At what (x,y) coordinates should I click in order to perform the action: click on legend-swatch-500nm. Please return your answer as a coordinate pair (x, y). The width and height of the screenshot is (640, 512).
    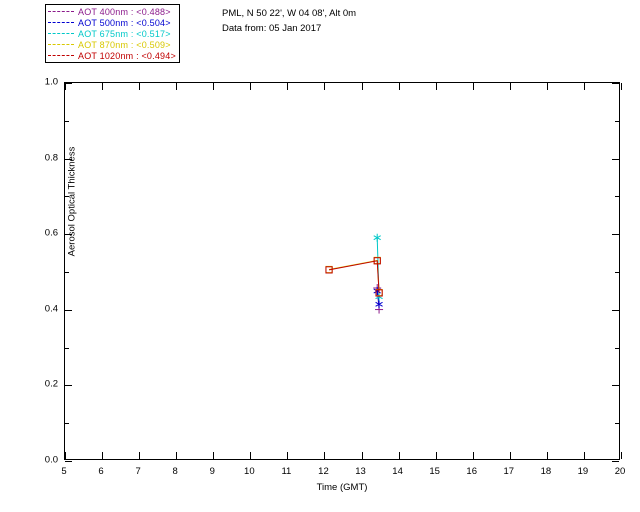
    Looking at the image, I should click on (61, 22).